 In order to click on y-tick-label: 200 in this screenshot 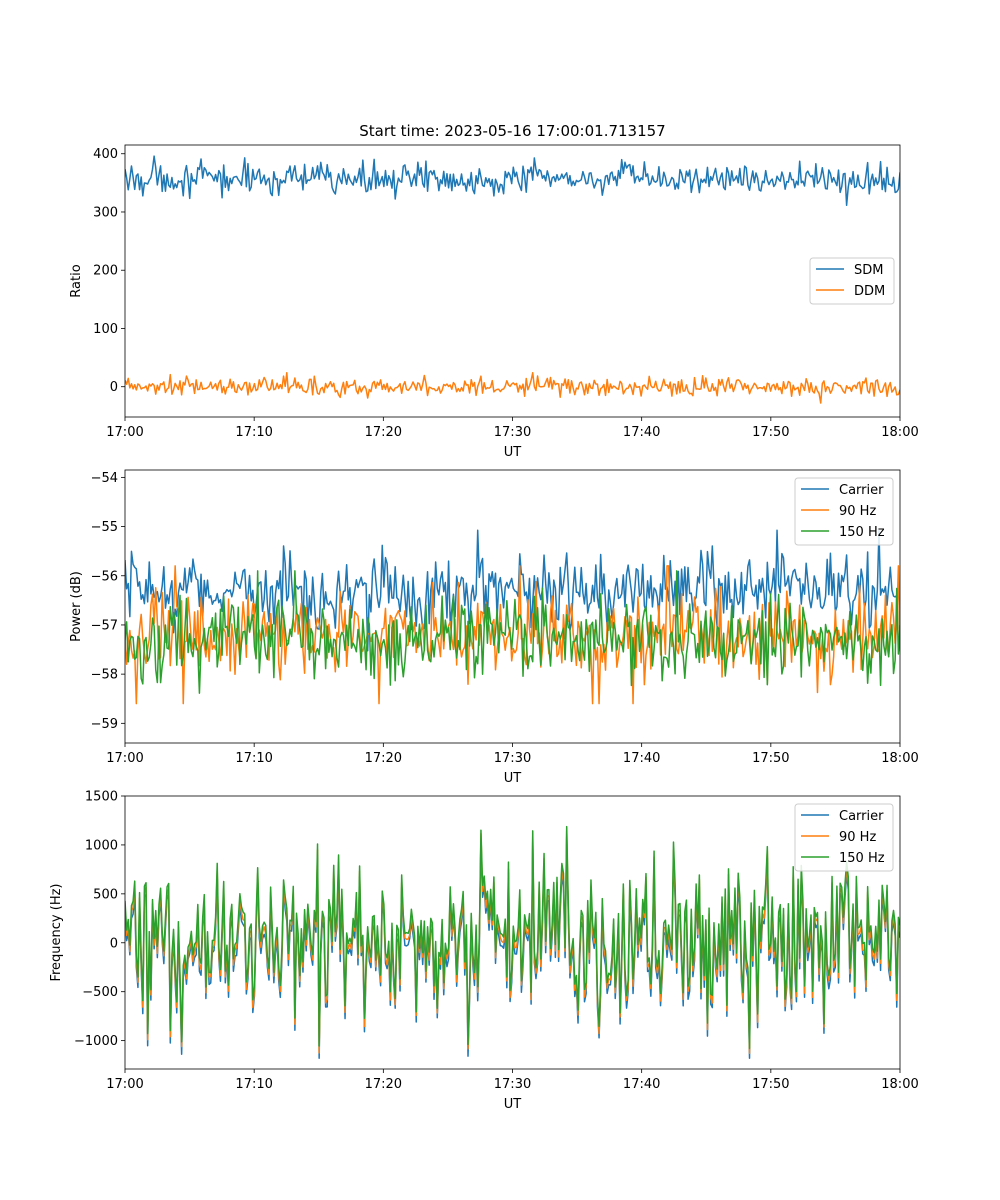, I will do `click(105, 271)`.